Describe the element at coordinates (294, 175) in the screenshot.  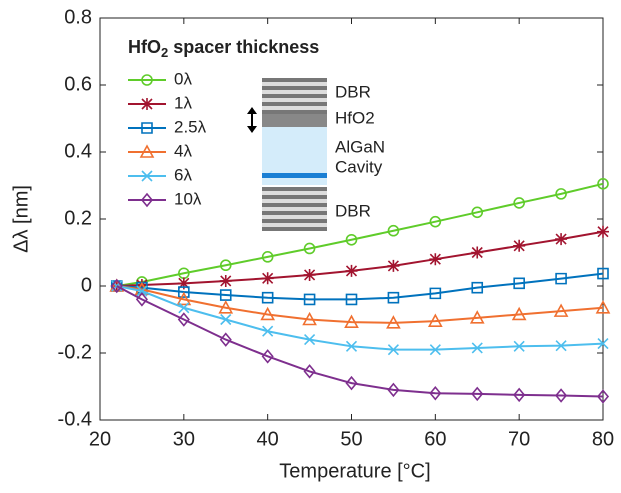
I see `quantum-well` at that location.